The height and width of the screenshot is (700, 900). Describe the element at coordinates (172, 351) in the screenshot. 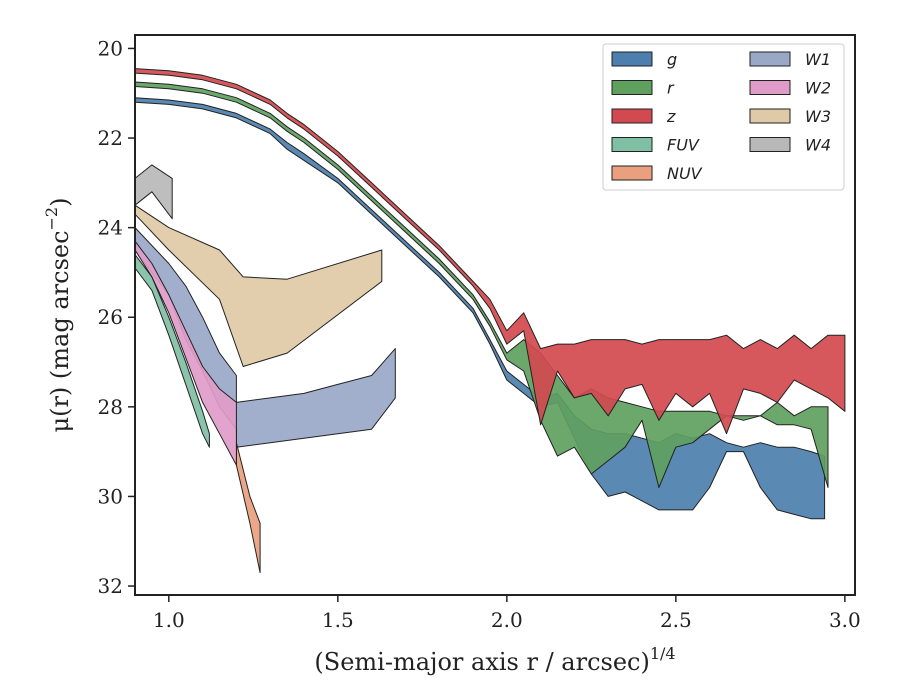

I see `series-band-fuv` at that location.